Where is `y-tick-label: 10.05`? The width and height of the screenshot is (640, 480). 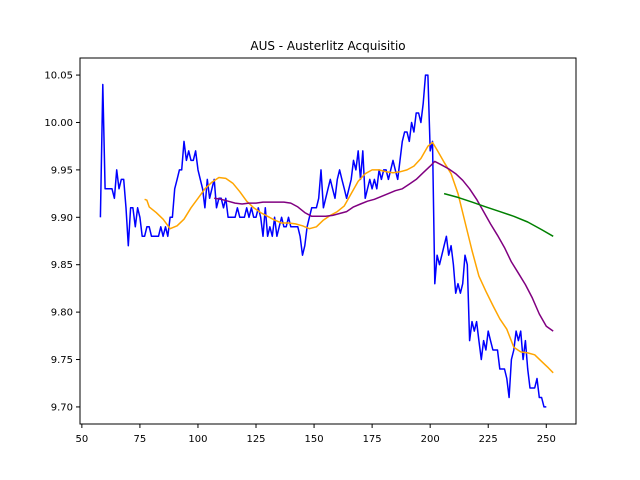
y-tick-label: 10.05 is located at coordinates (58, 76).